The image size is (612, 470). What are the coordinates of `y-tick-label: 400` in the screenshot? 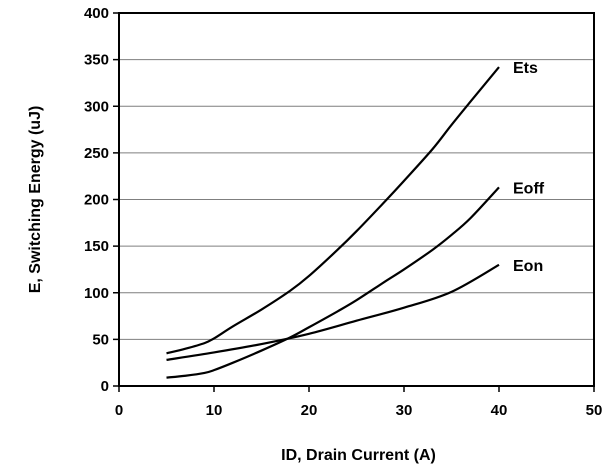 It's located at (96, 13).